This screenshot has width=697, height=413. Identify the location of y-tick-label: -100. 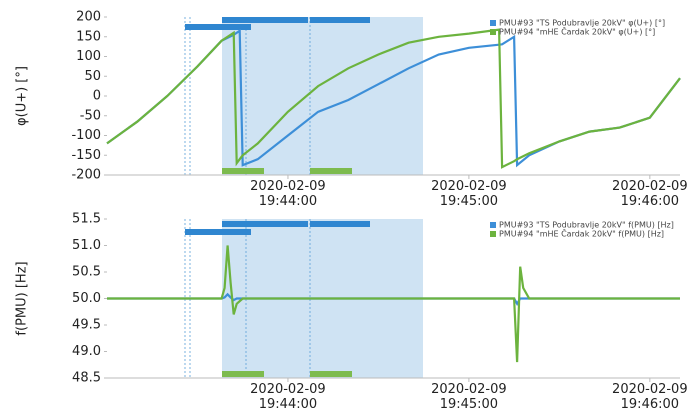
(86, 135).